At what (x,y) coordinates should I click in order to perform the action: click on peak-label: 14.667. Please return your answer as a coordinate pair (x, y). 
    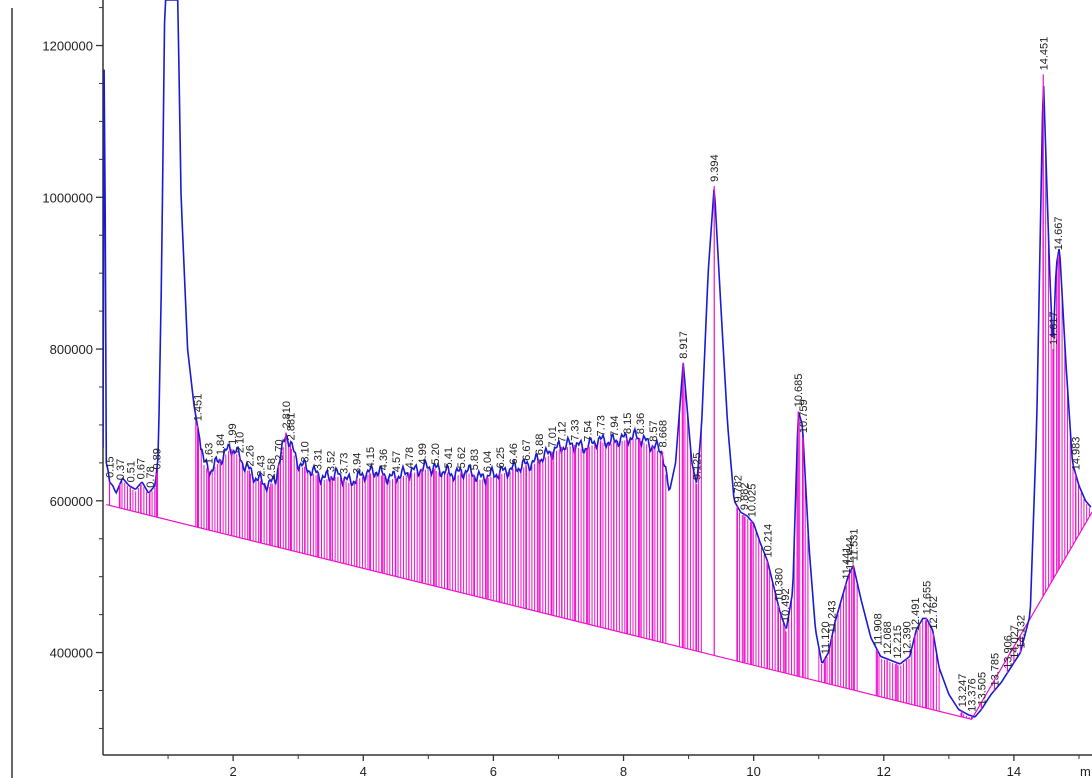
    Looking at the image, I should click on (1059, 234).